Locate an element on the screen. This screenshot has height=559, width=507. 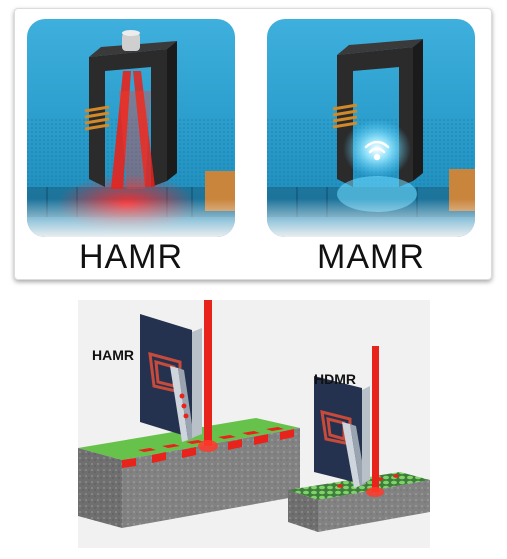
laser-beams is located at coordinates (133, 130).